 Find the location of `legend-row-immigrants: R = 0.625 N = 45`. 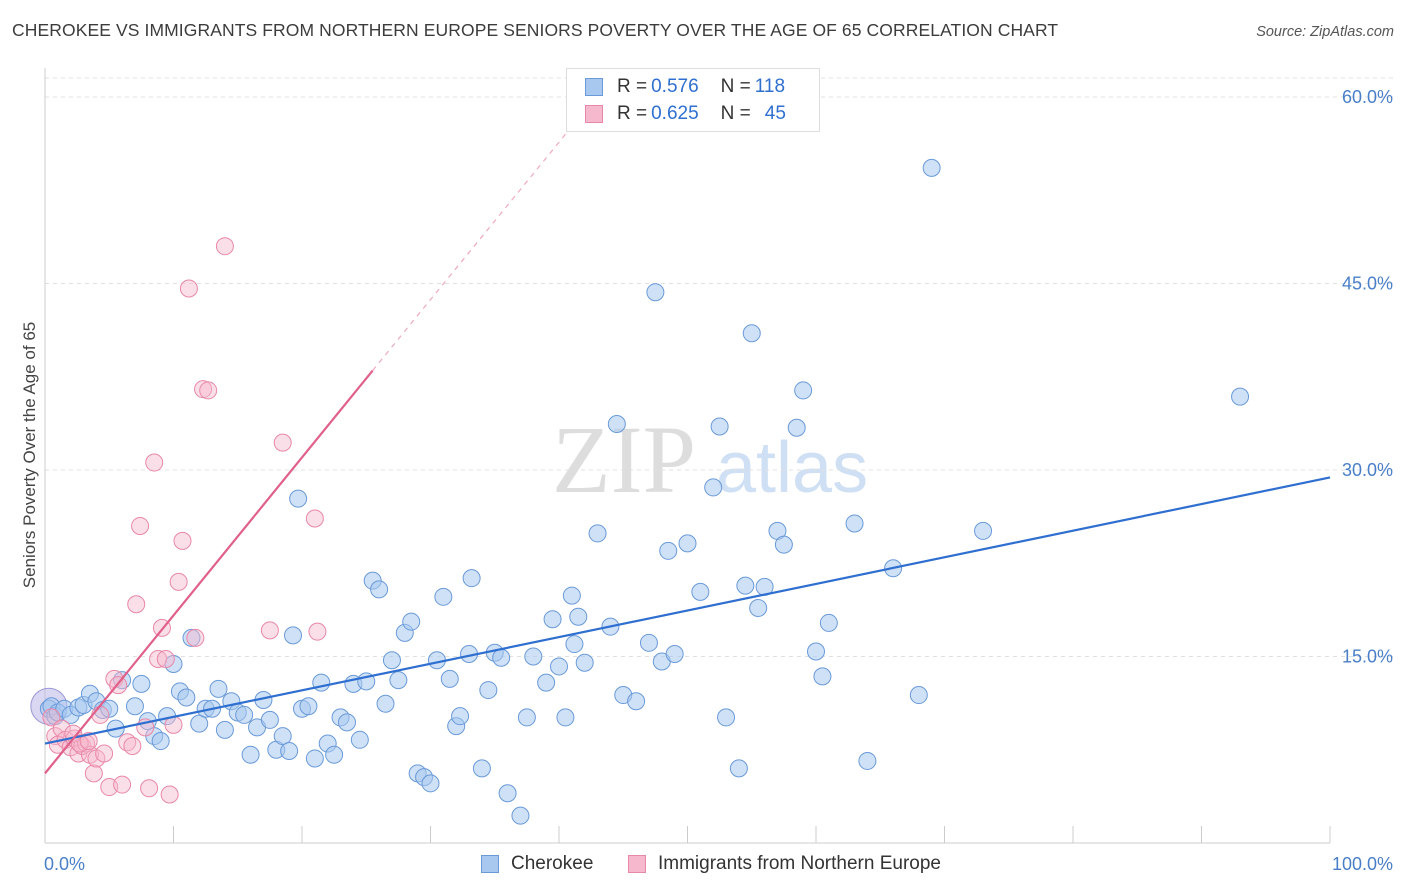

legend-row-immigrants: R = 0.625 N = 45 is located at coordinates (685, 114).